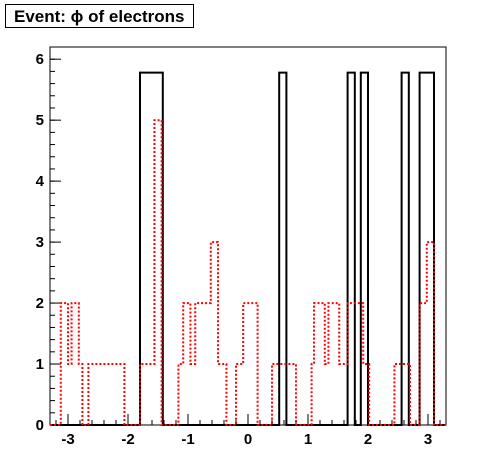 The image size is (496, 472). I want to click on x-tick-label: 3, so click(428, 439).